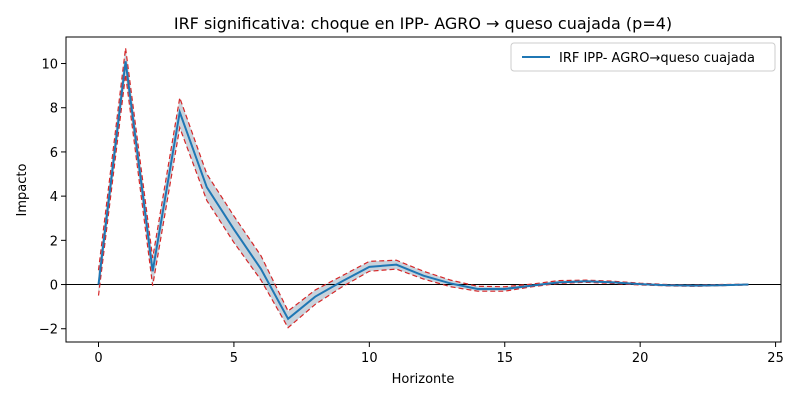  What do you see at coordinates (504, 358) in the screenshot?
I see `x-tick-label: 15` at bounding box center [504, 358].